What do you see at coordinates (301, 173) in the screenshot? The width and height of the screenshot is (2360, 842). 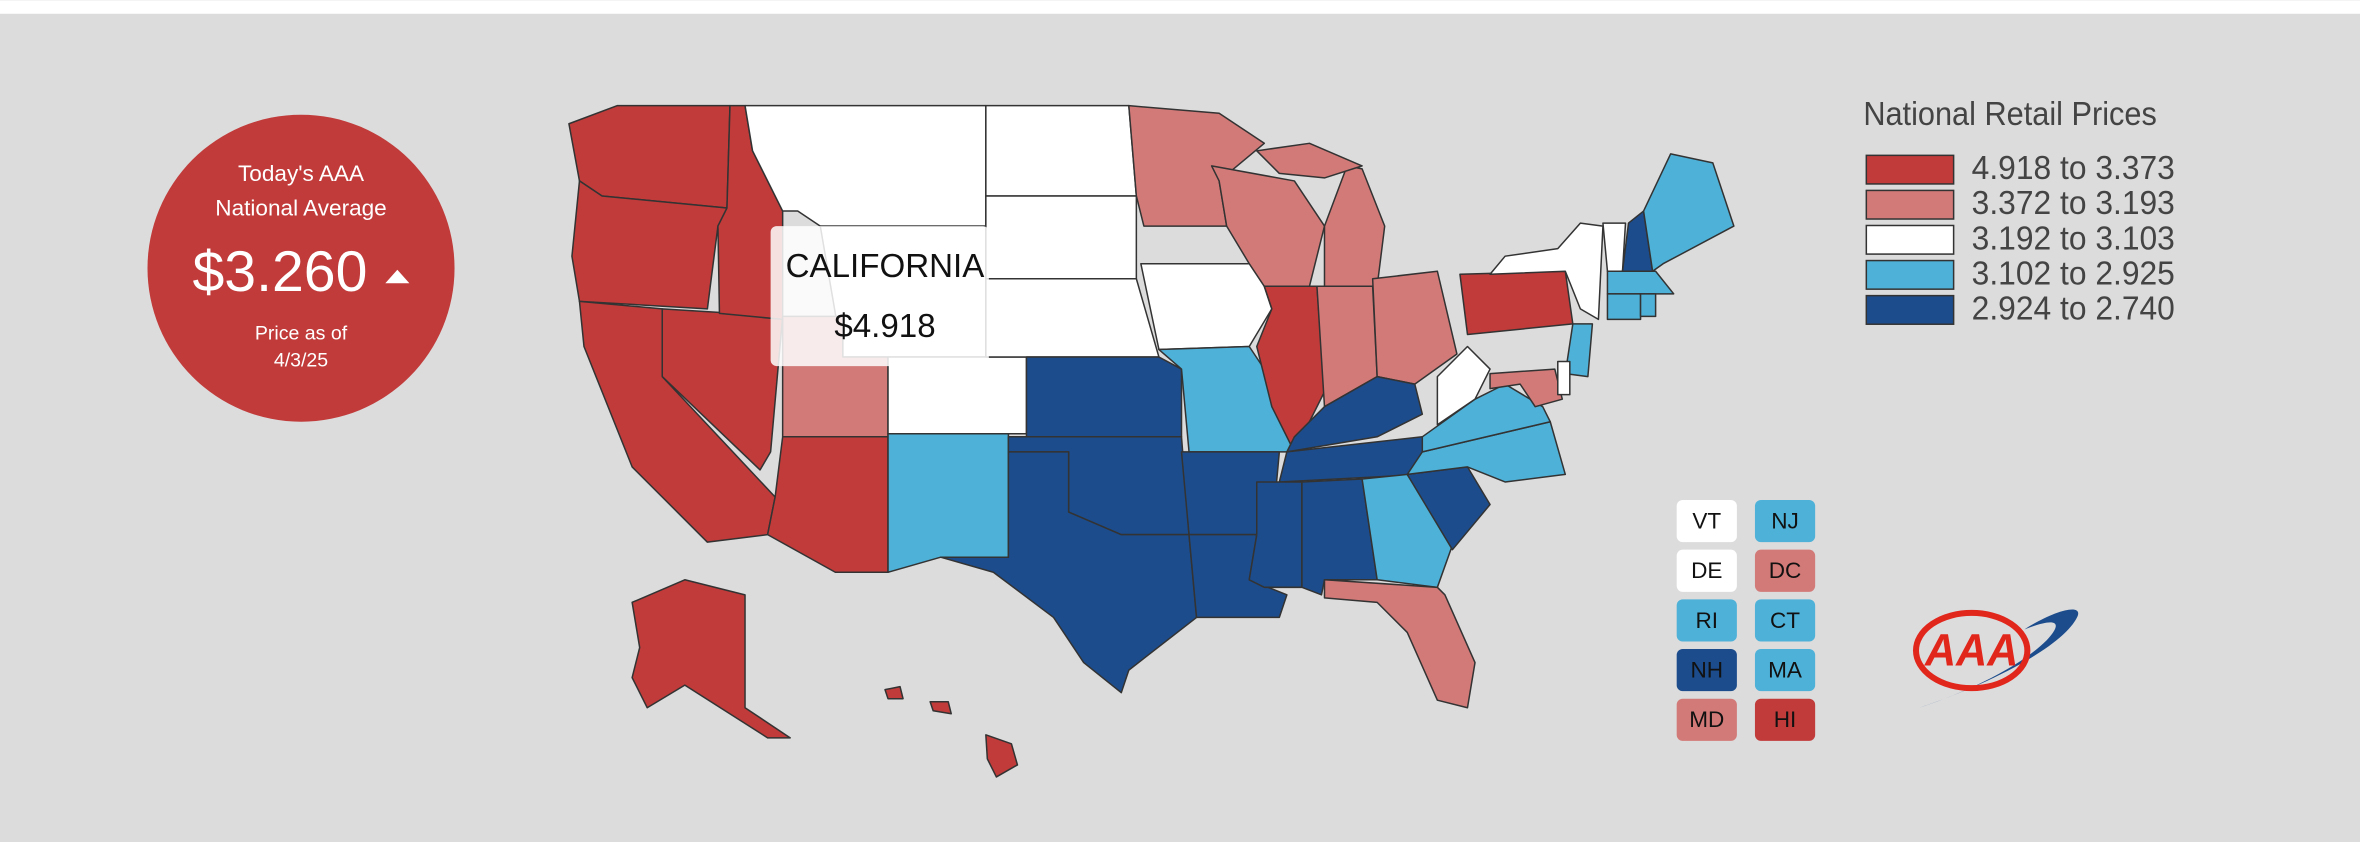 I see `badge-line: Today's AAA` at bounding box center [301, 173].